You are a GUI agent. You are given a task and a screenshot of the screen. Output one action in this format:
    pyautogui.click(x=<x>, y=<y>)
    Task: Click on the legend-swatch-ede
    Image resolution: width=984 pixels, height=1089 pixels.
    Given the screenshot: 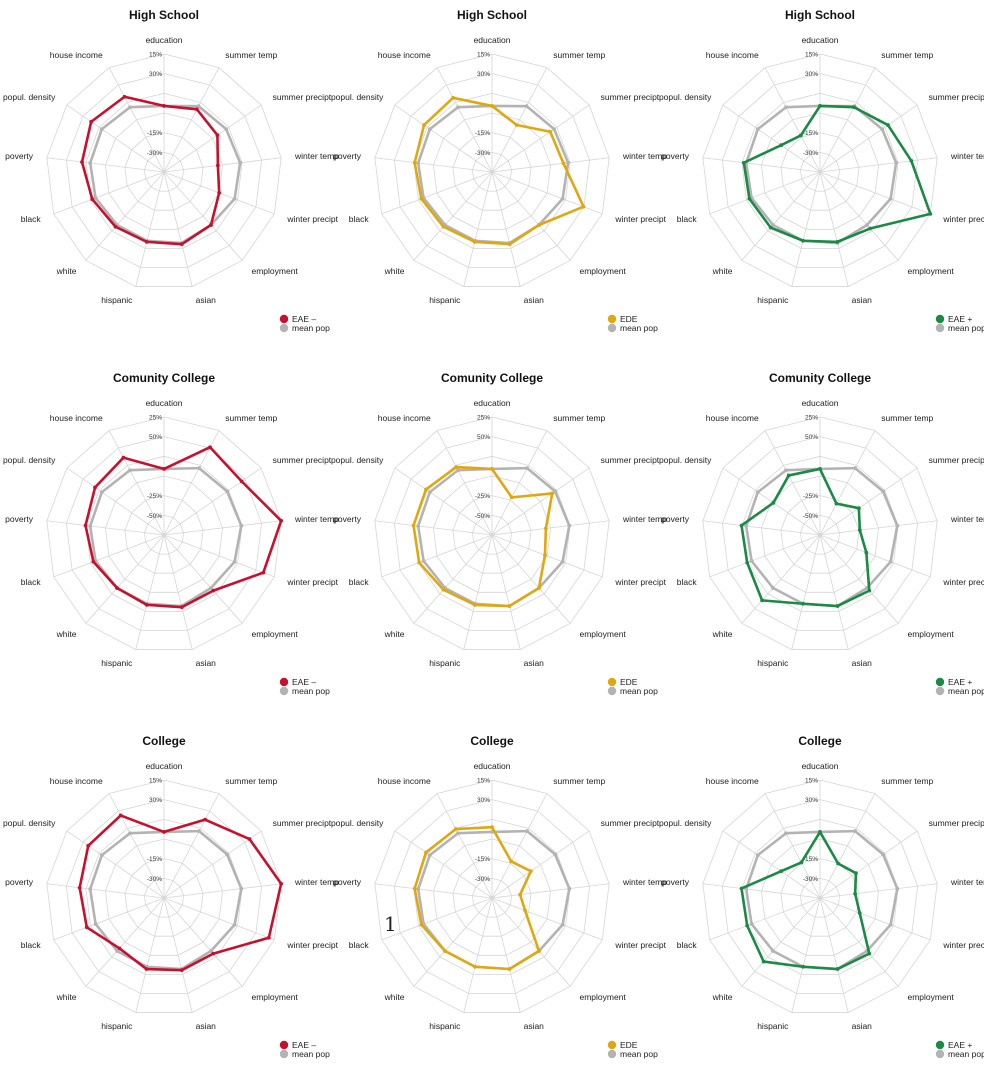 What is the action you would take?
    pyautogui.click(x=612, y=682)
    